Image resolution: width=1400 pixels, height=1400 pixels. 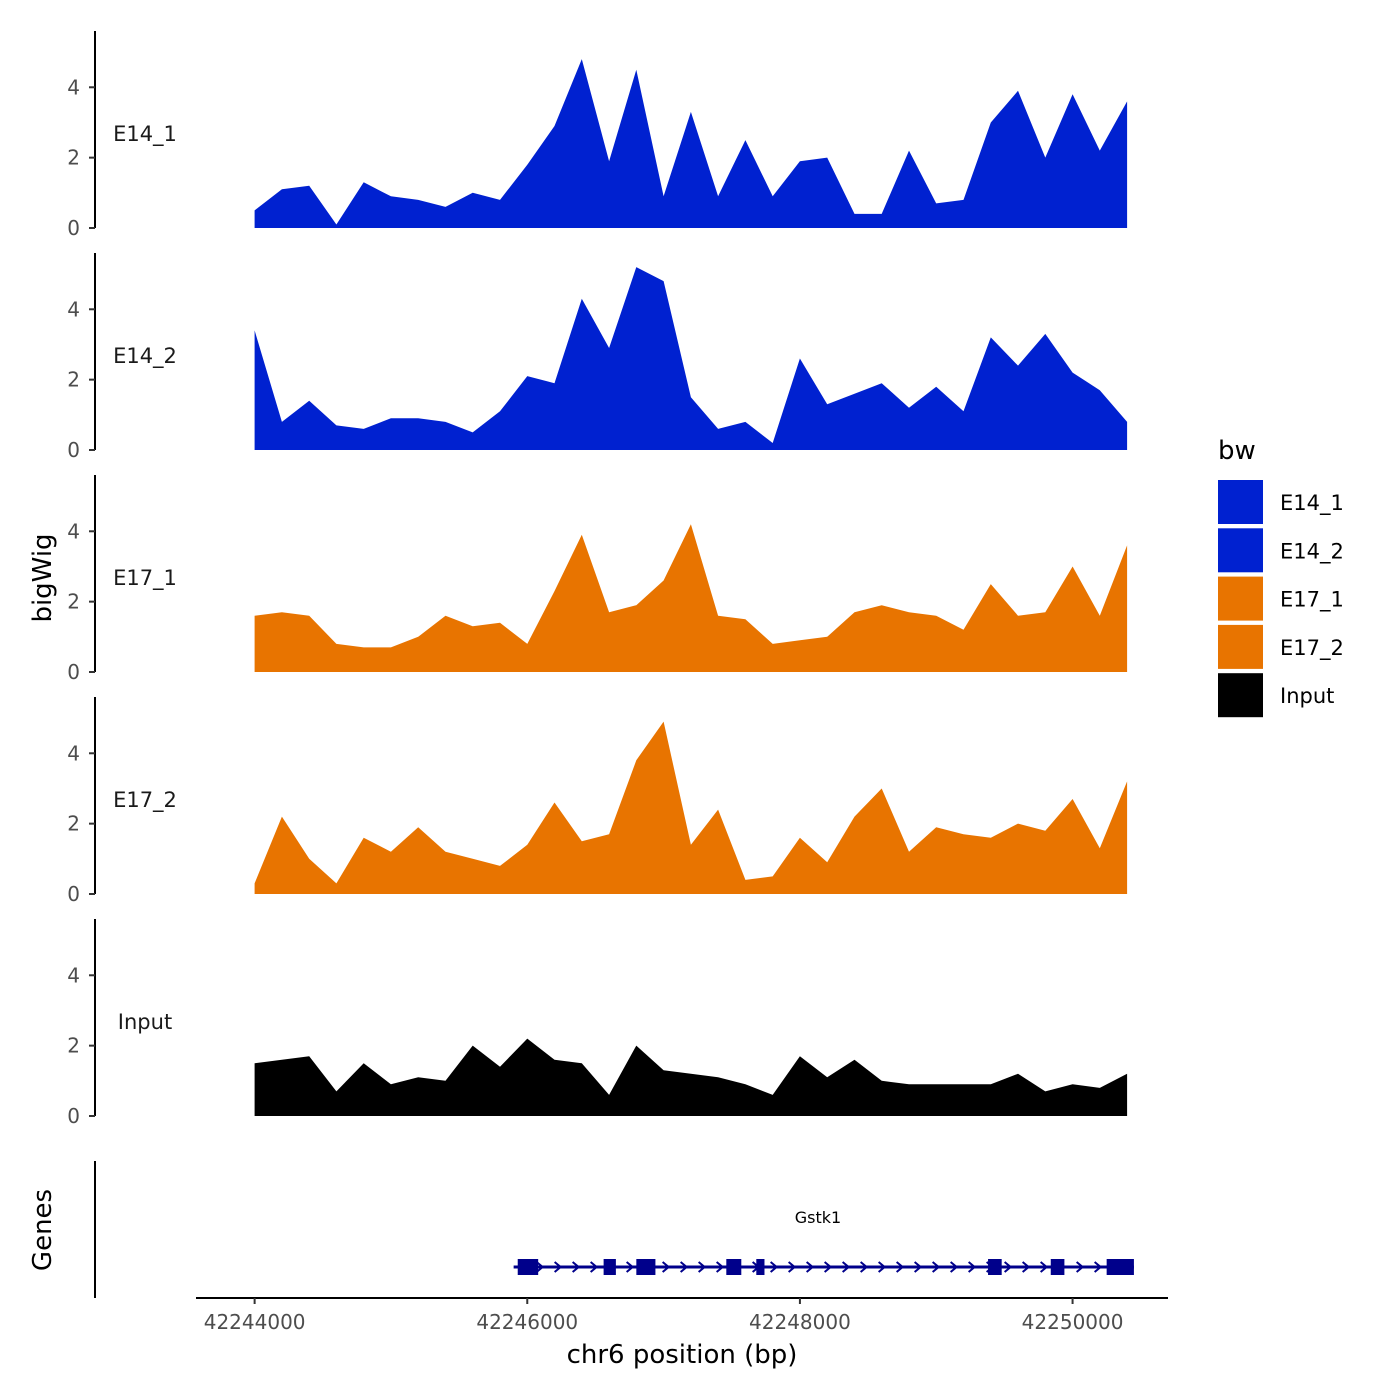 What do you see at coordinates (1307, 696) in the screenshot?
I see `legend-label: Input` at bounding box center [1307, 696].